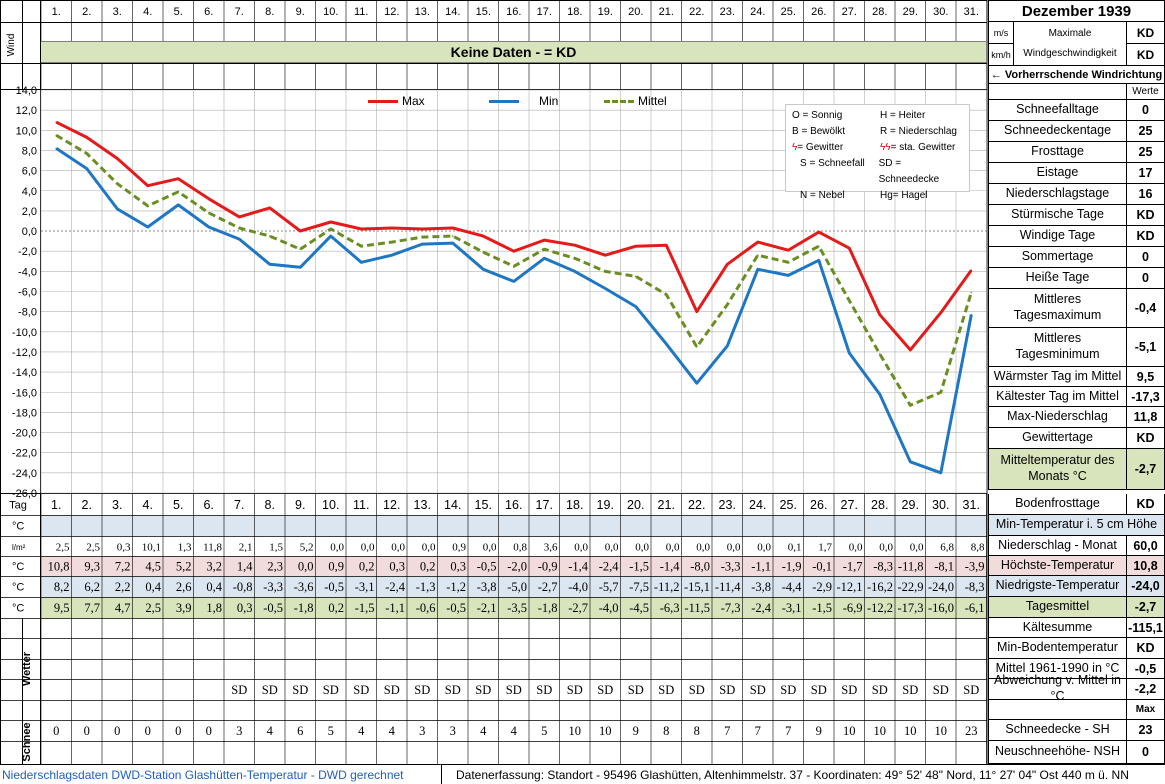 The width and height of the screenshot is (1165, 784). What do you see at coordinates (520, 548) in the screenshot?
I see `precip-row-cell: 0,8` at bounding box center [520, 548].